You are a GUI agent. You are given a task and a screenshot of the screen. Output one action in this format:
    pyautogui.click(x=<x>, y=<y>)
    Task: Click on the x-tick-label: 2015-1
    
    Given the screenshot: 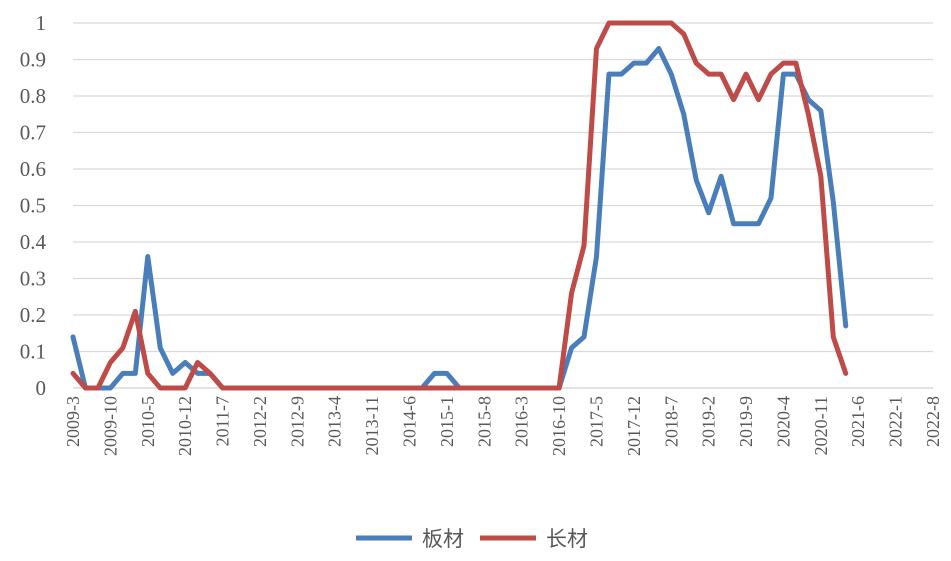 What is the action you would take?
    pyautogui.click(x=447, y=421)
    